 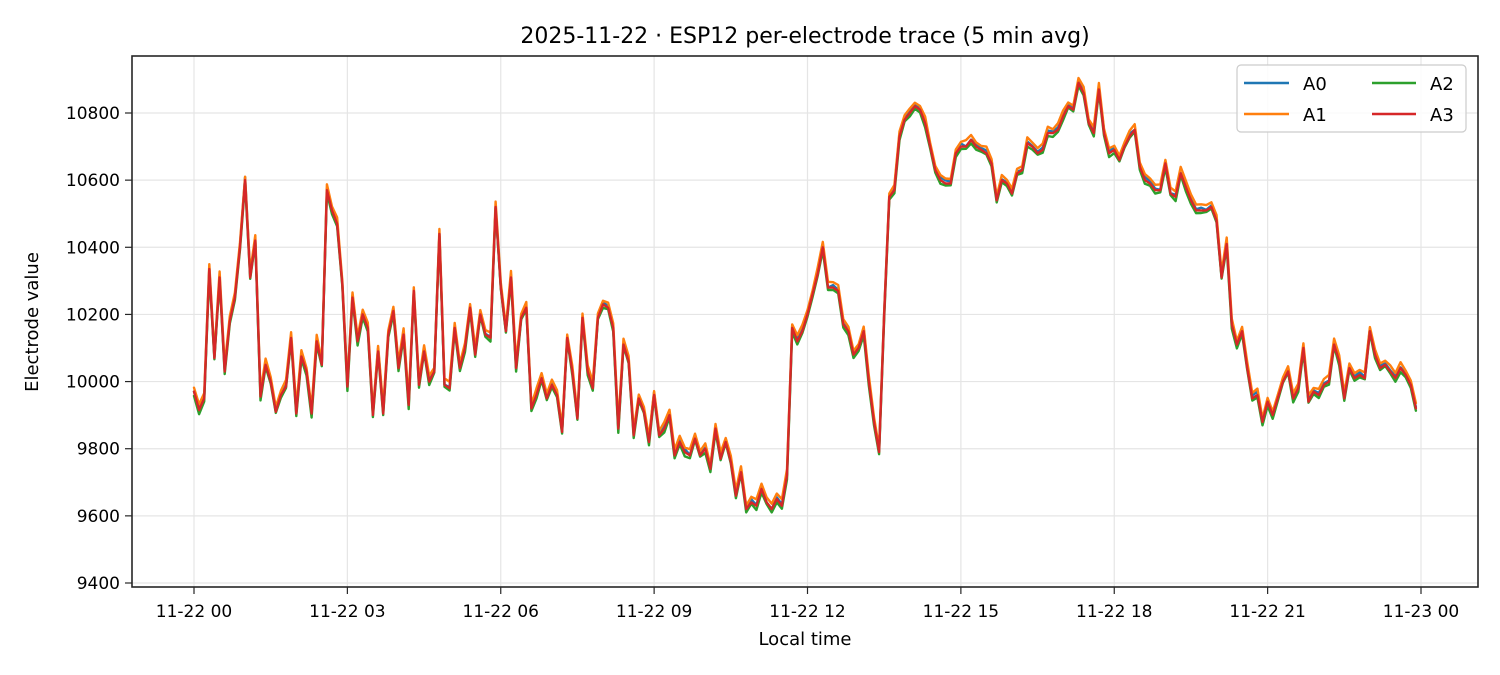 I want to click on legend-label-a1: A1, so click(x=1315, y=115).